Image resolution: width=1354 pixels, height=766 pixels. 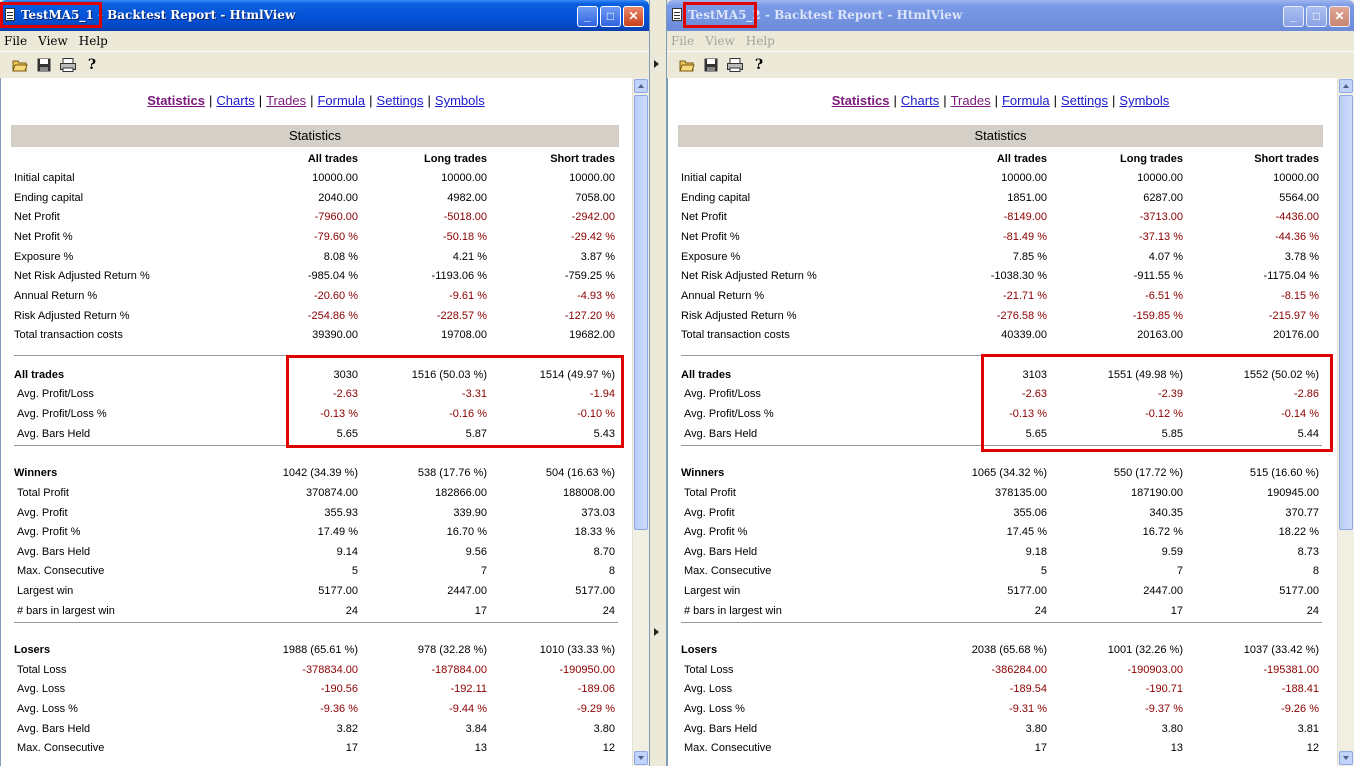 I want to click on row-value: 1042 (34.39 %), so click(x=320, y=473).